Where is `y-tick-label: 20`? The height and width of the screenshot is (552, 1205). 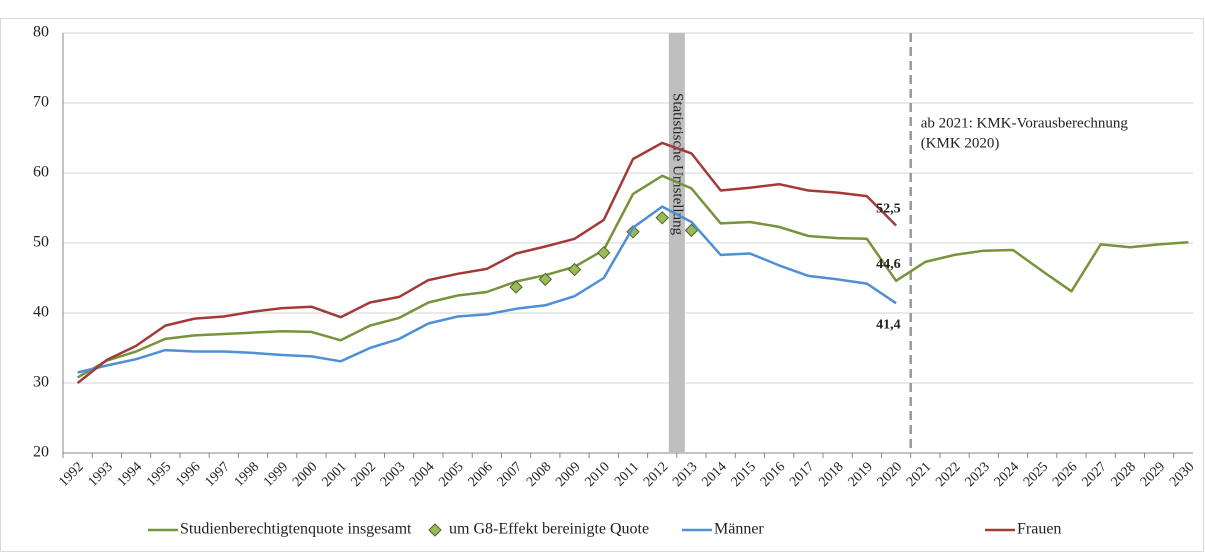
y-tick-label: 20 is located at coordinates (41, 452).